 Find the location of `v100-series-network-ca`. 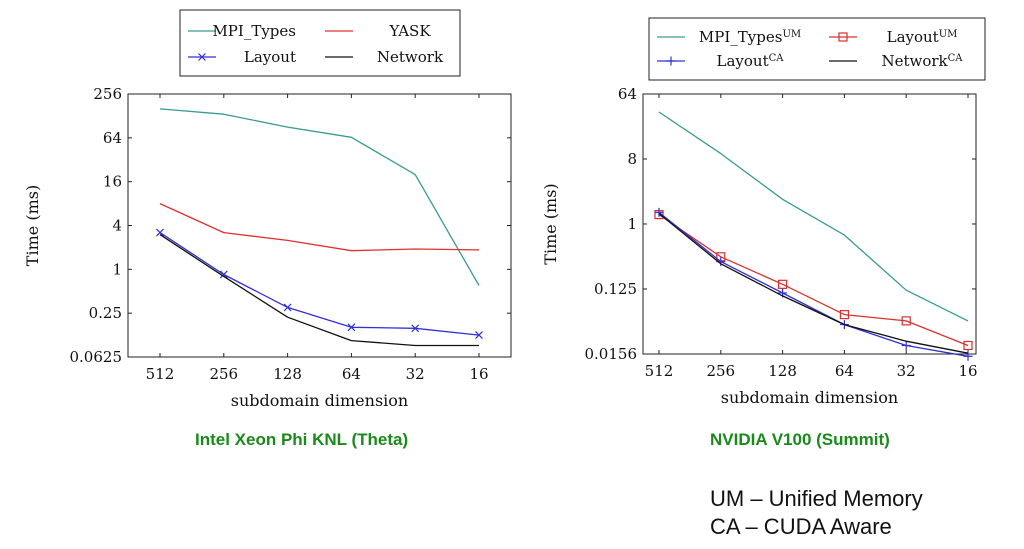

v100-series-network-ca is located at coordinates (813, 283).